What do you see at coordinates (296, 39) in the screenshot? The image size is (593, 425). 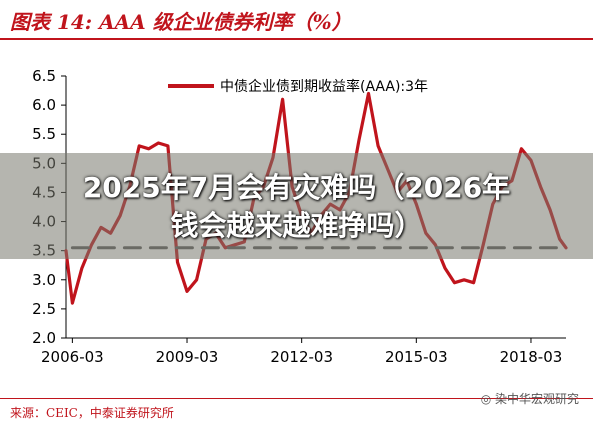 I see `title-rule` at bounding box center [296, 39].